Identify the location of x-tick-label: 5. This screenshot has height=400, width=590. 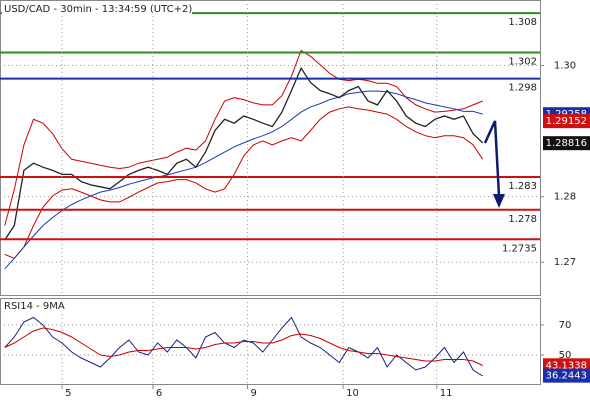
(68, 393).